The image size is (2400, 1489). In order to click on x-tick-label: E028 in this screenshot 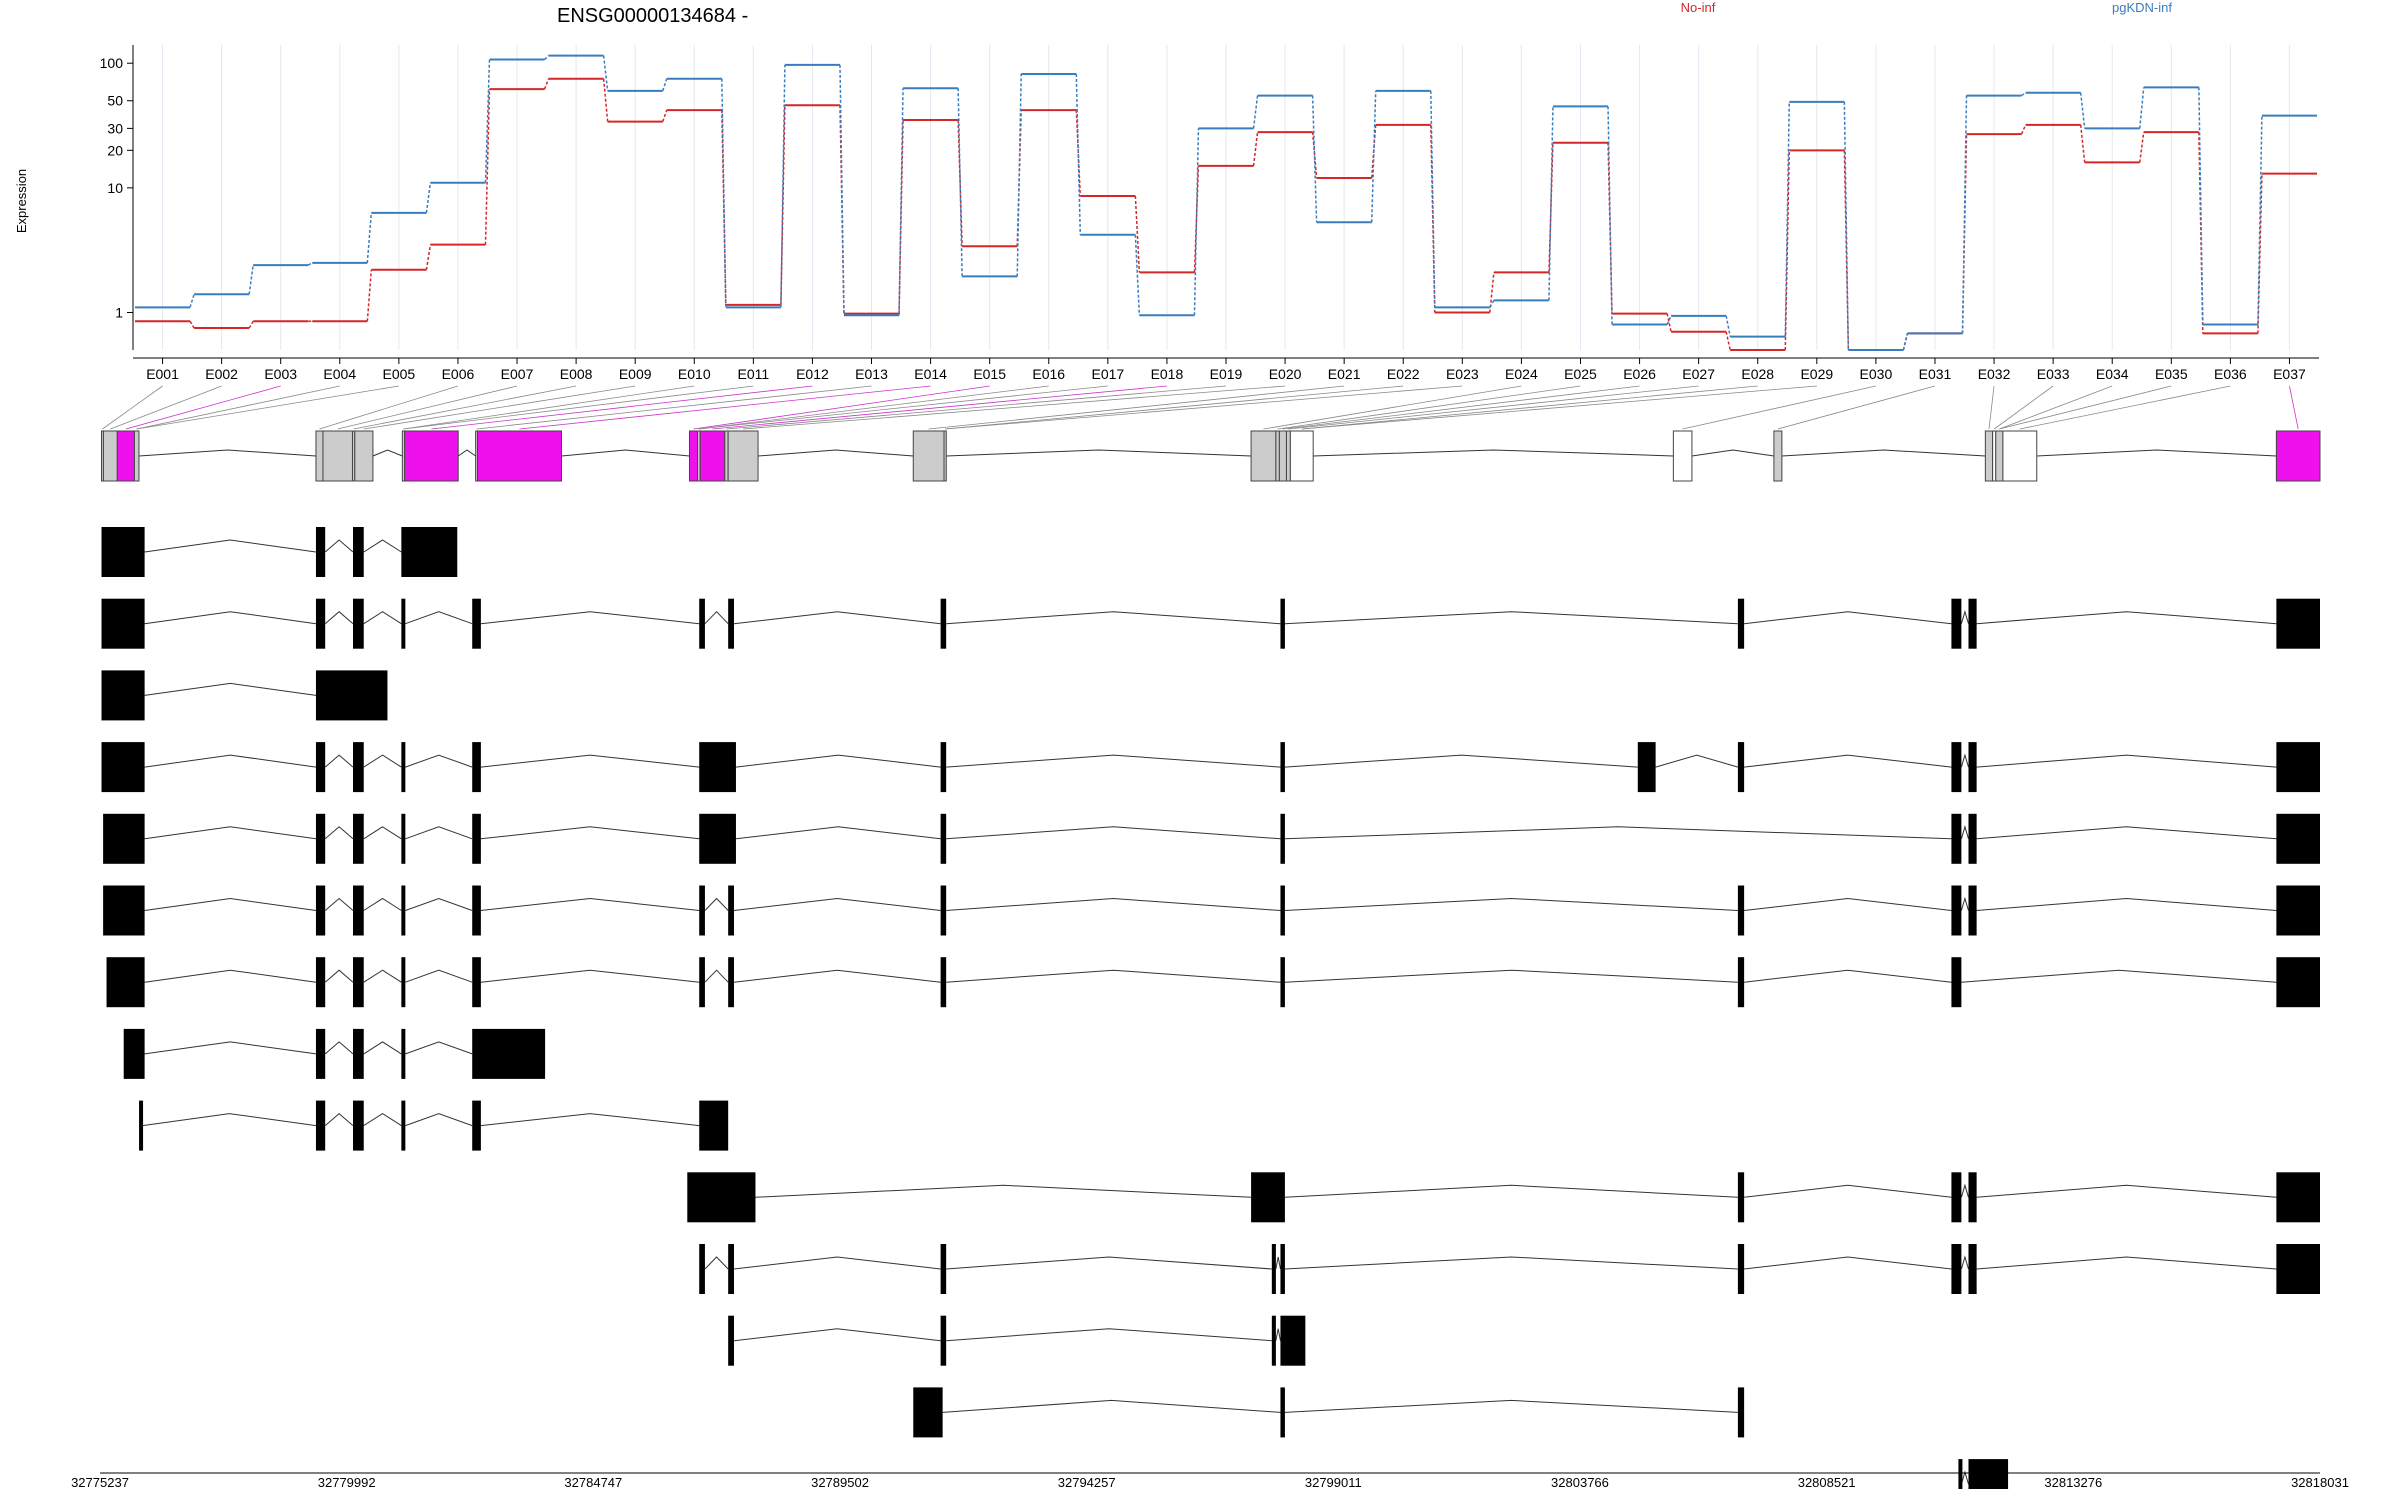, I will do `click(1757, 374)`.